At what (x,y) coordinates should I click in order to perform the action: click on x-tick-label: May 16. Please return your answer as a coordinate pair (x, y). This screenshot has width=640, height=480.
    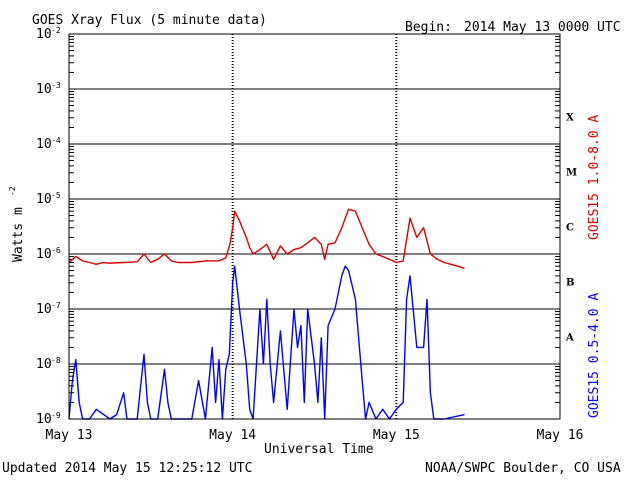
    Looking at the image, I should click on (560, 435).